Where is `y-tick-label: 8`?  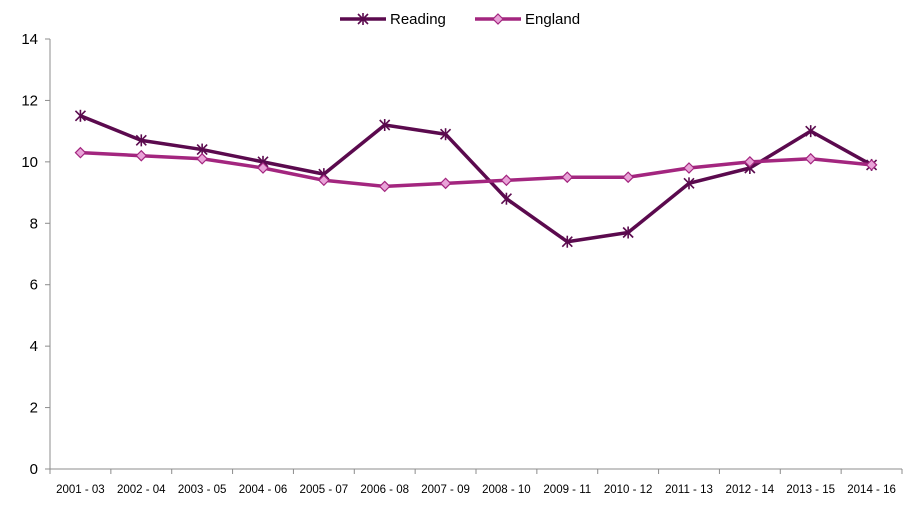 y-tick-label: 8 is located at coordinates (34, 223).